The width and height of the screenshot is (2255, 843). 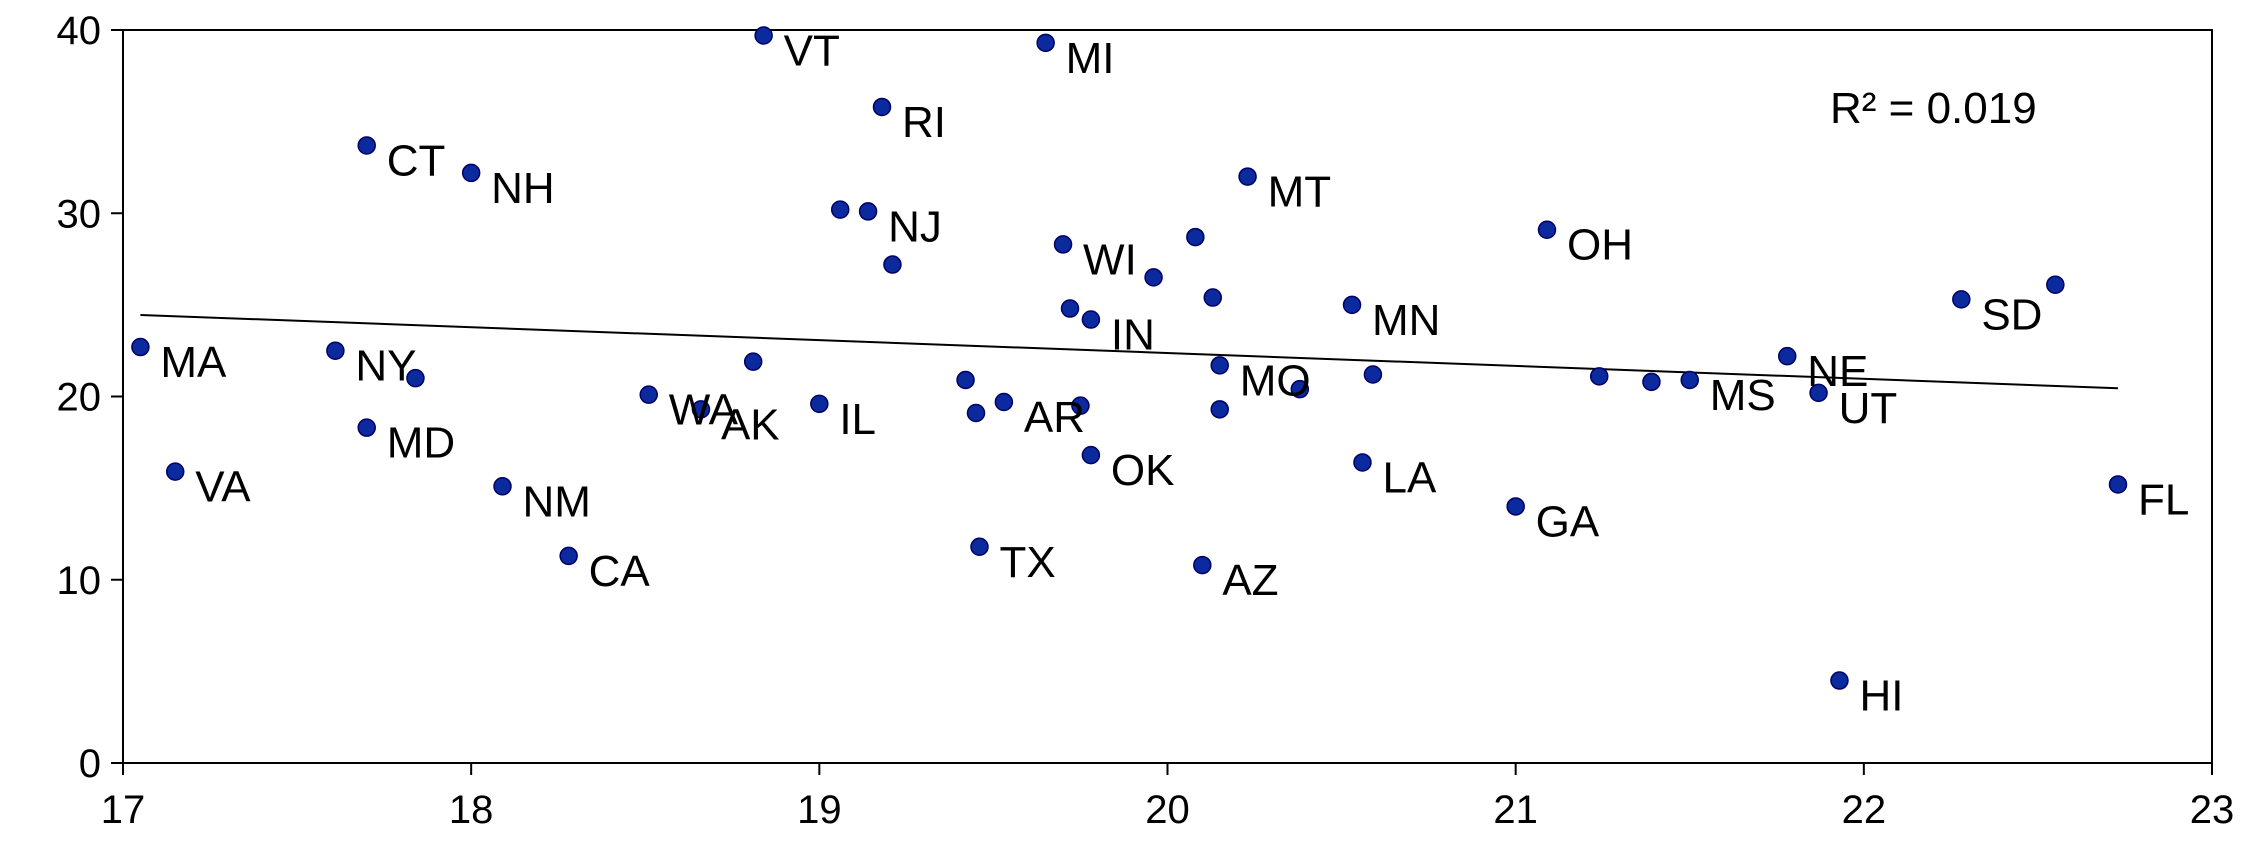 What do you see at coordinates (385, 366) in the screenshot?
I see `point-label: NY` at bounding box center [385, 366].